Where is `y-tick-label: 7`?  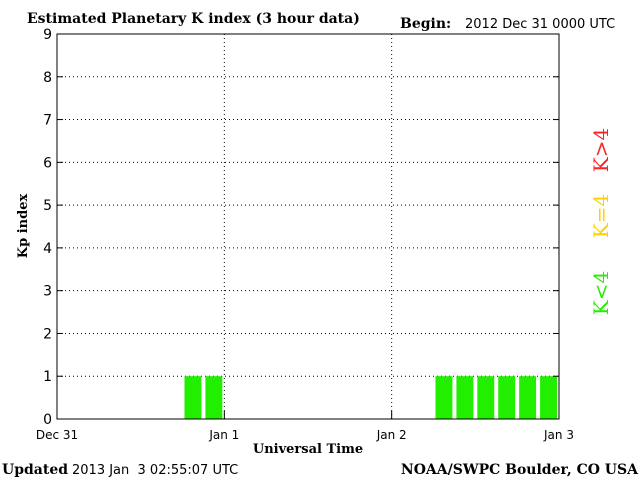 y-tick-label: 7 is located at coordinates (47, 121).